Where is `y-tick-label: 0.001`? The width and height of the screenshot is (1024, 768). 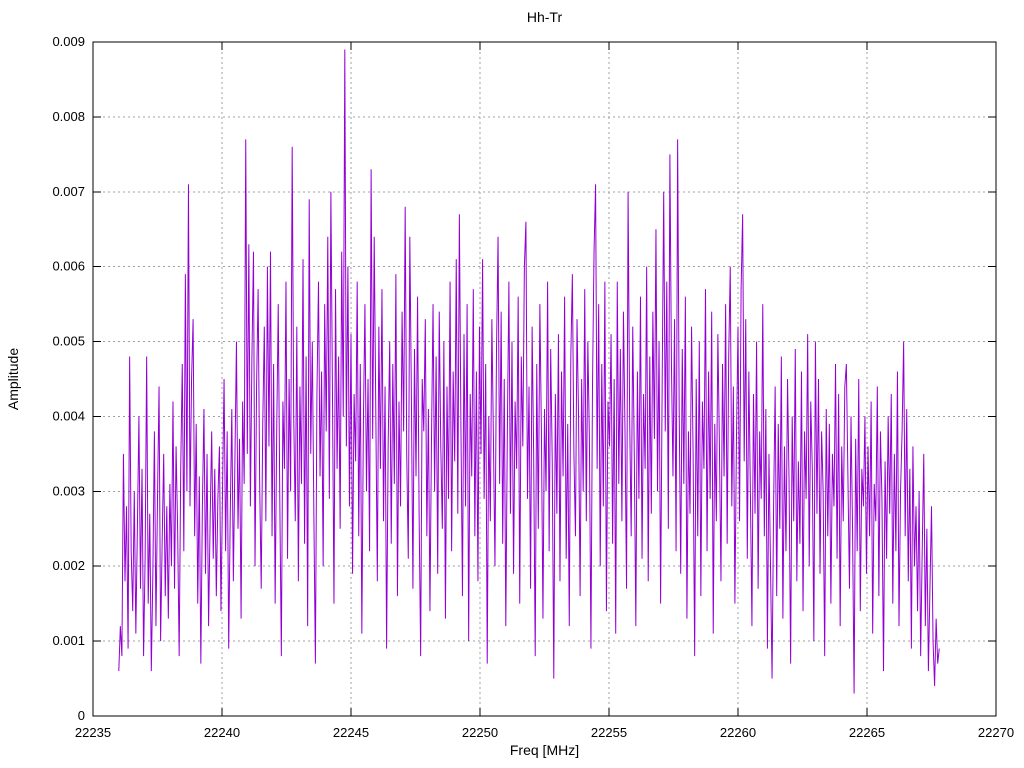
y-tick-label: 0.001 is located at coordinates (68, 640).